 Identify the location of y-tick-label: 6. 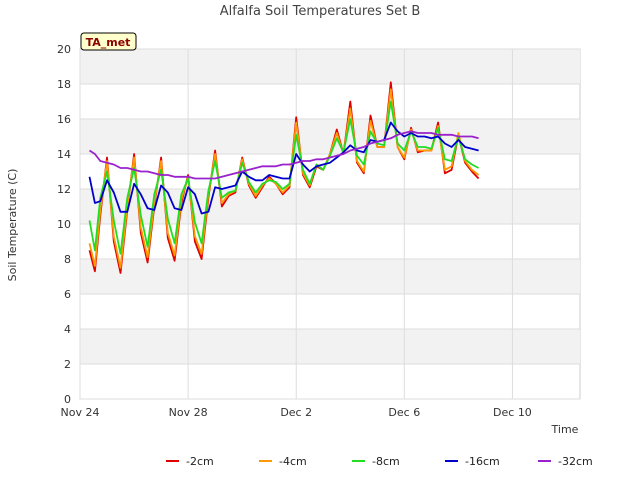
(67, 294).